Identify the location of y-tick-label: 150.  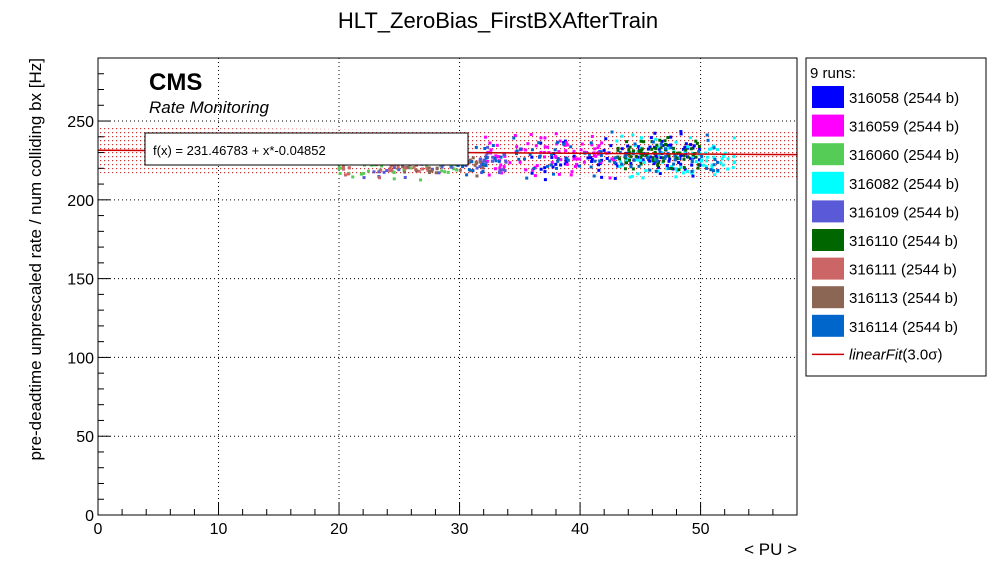
(80, 280).